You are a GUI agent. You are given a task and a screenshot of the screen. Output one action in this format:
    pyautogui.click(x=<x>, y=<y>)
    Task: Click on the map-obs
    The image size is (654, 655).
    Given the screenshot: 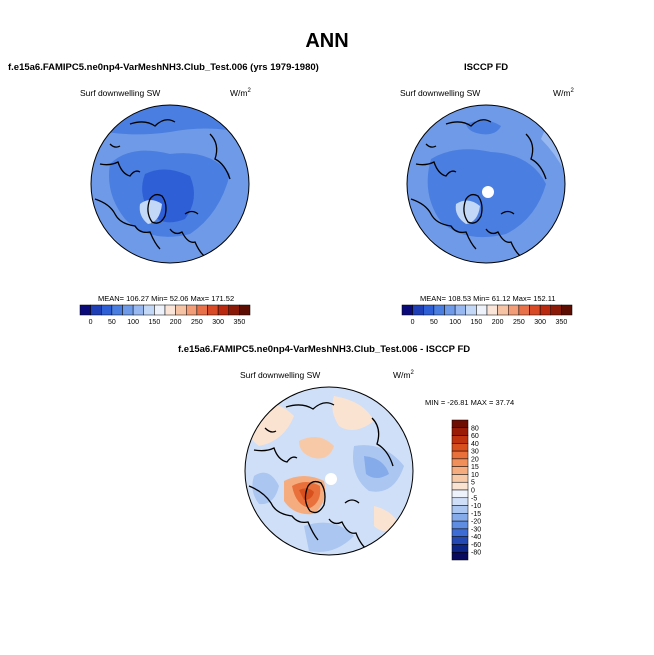 What is the action you would take?
    pyautogui.click(x=486, y=184)
    